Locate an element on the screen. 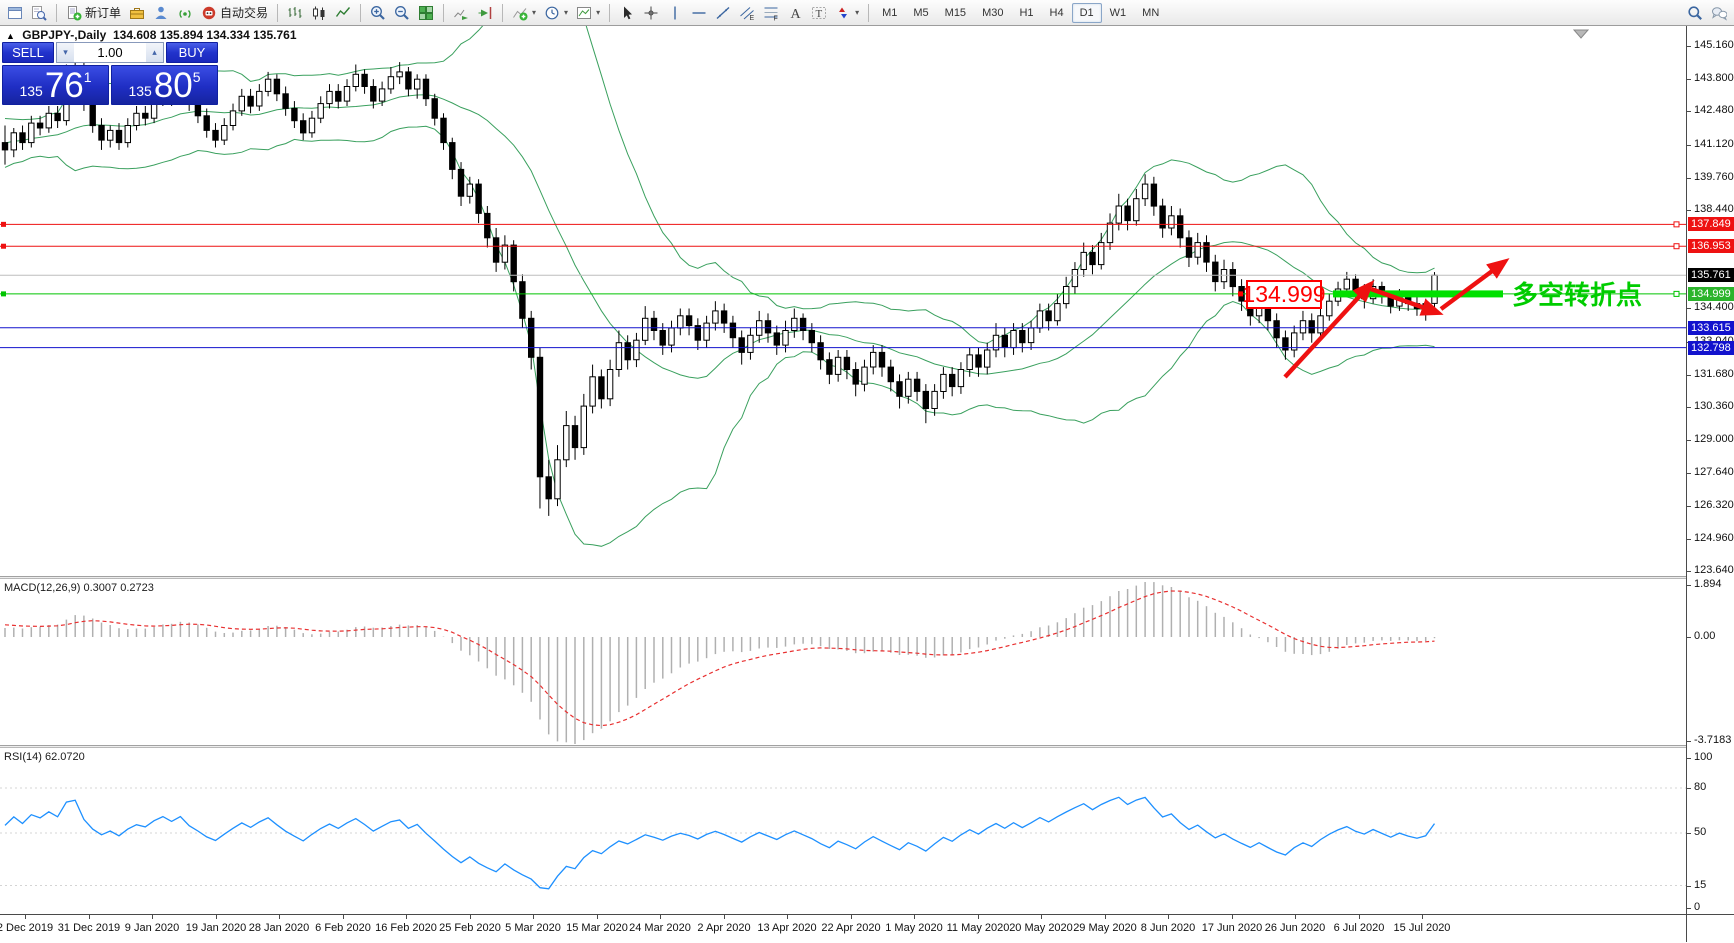  toolbox-button is located at coordinates (137, 13).